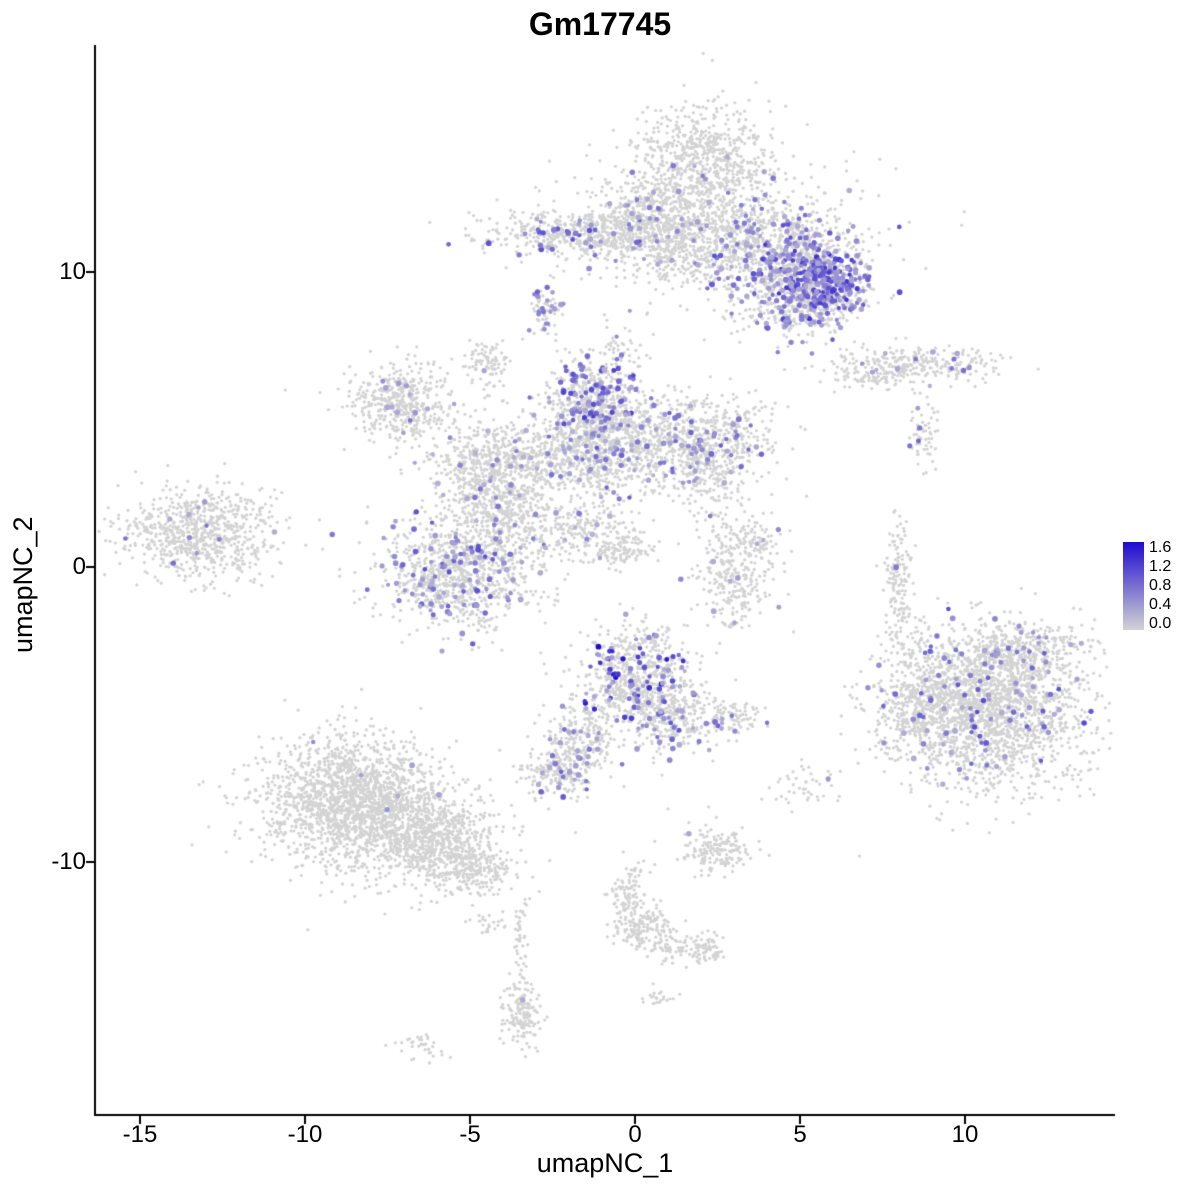 Image resolution: width=1200 pixels, height=1200 pixels. Describe the element at coordinates (68, 861) in the screenshot. I see `y-tick-label: -10` at that location.